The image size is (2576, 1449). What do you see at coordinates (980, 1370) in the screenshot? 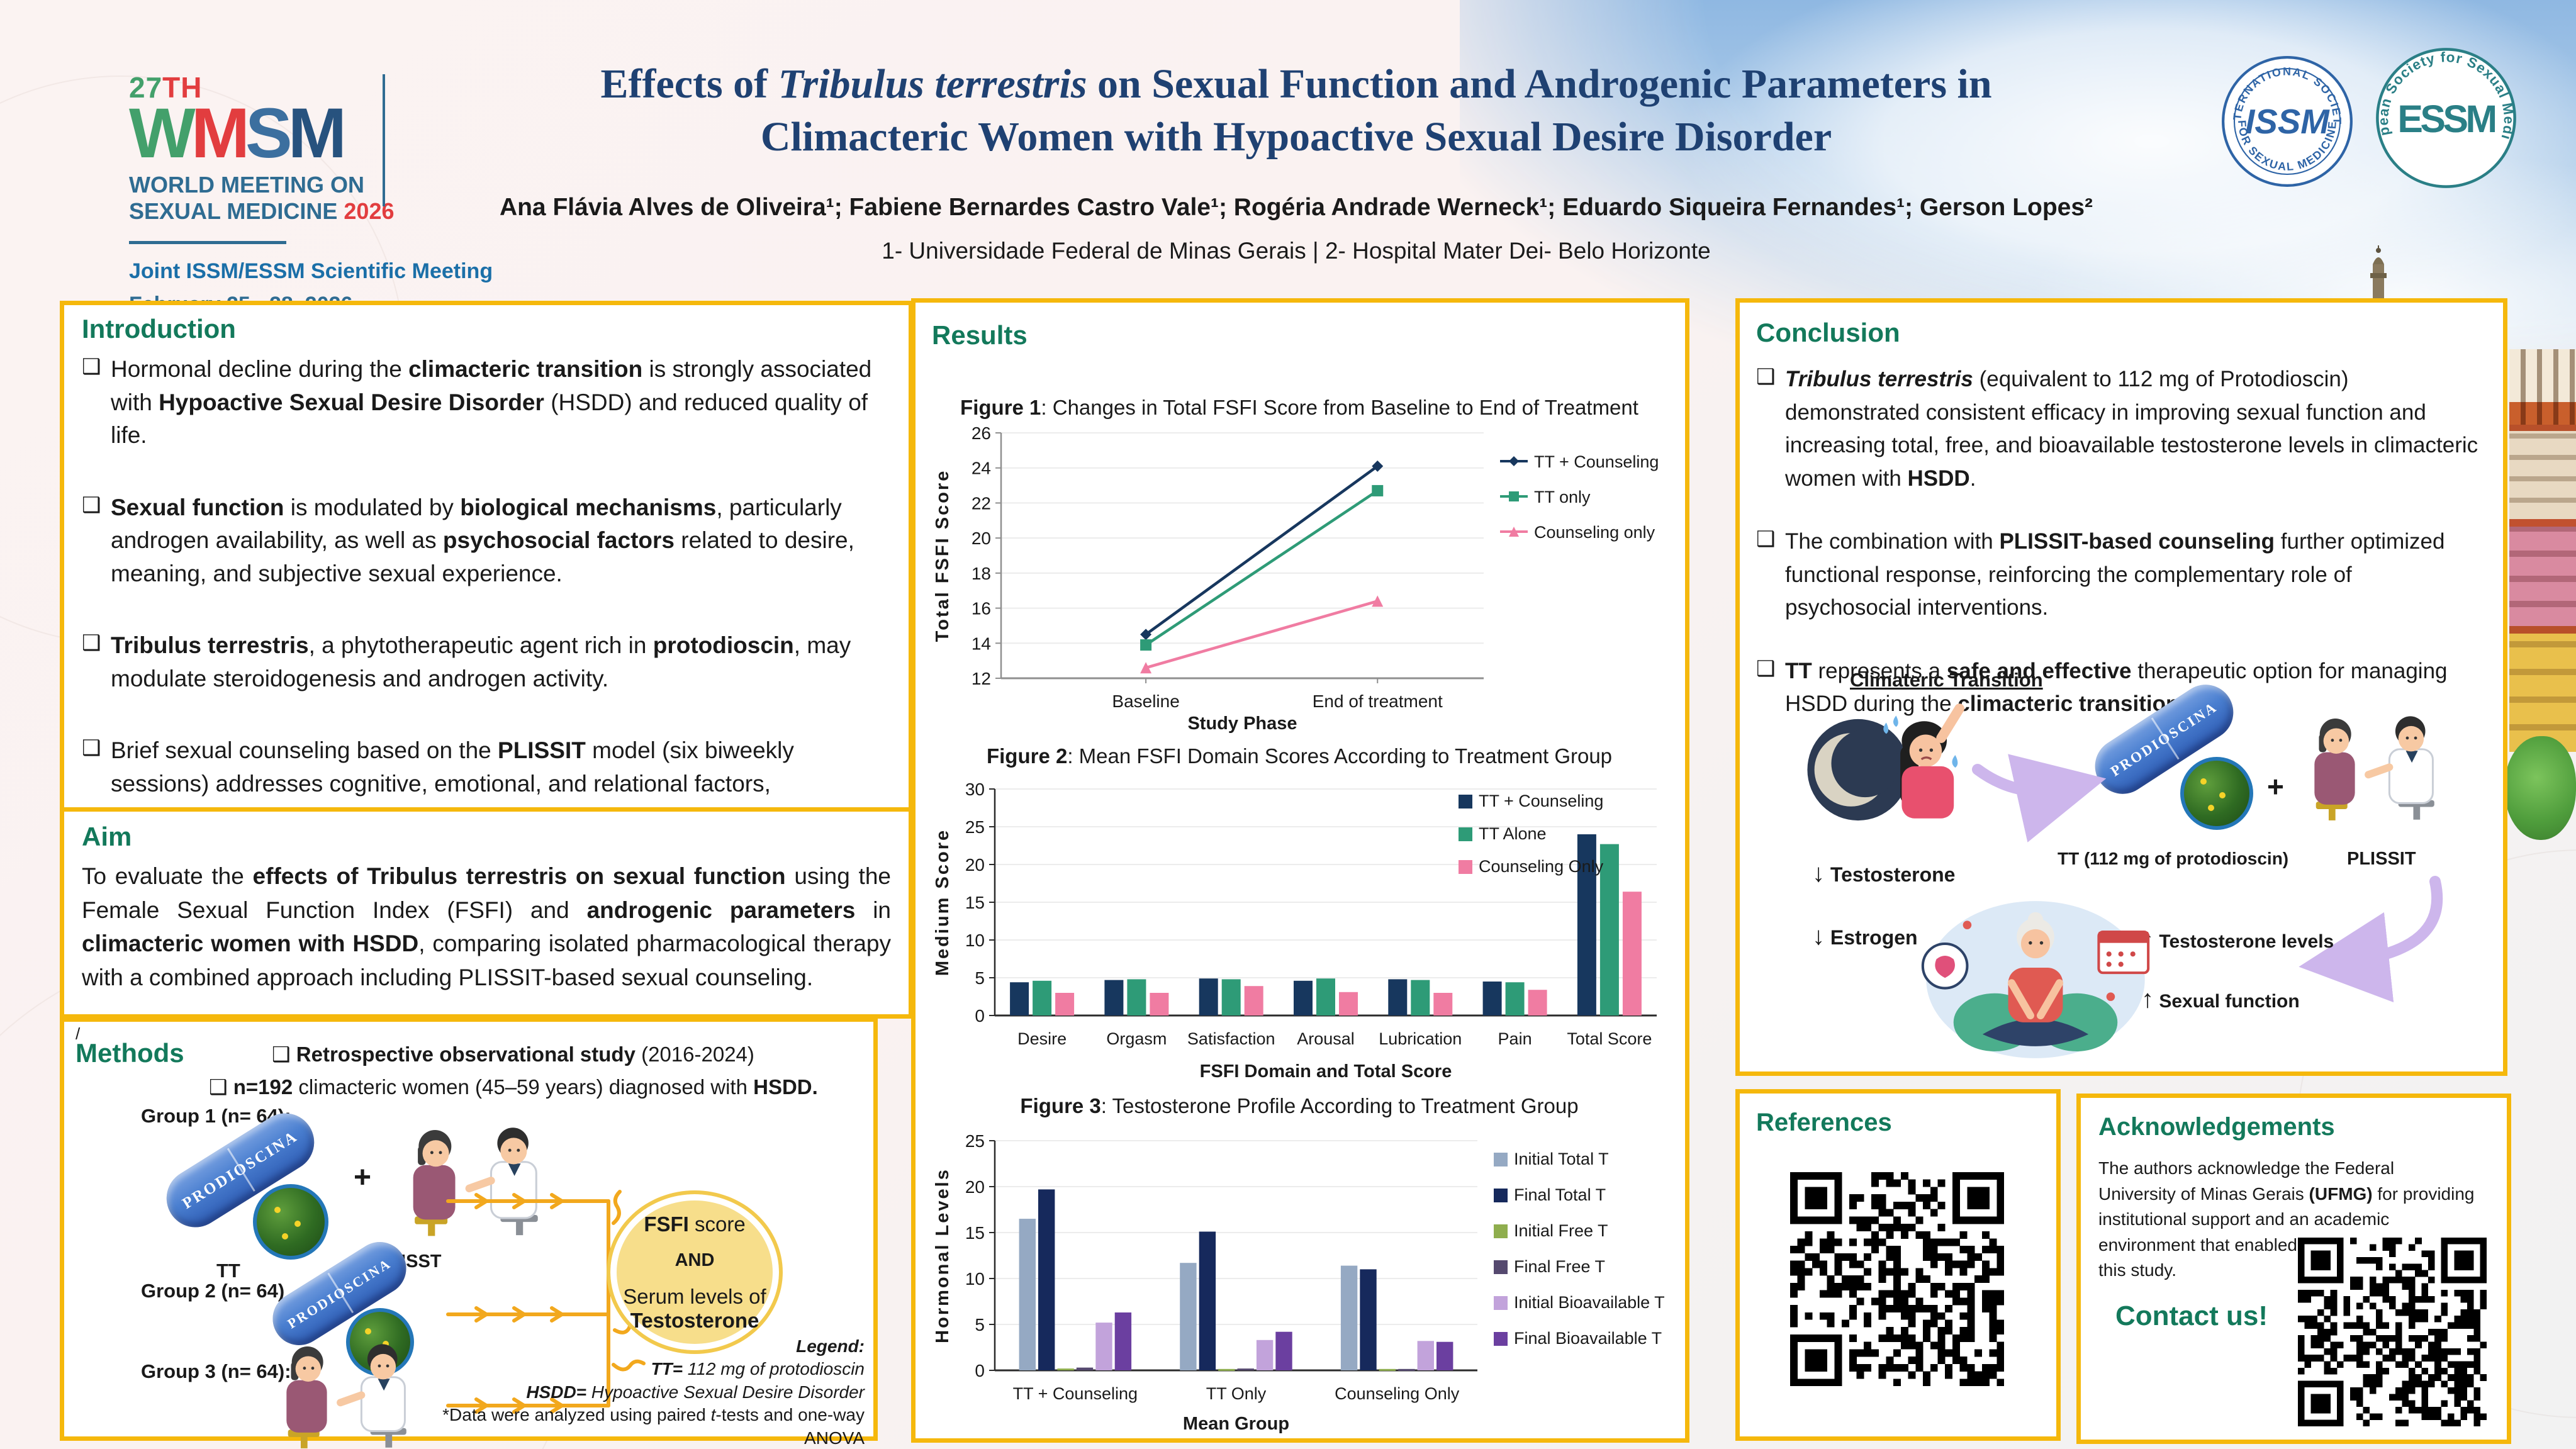
I see `svg-text: 0` at bounding box center [980, 1370].